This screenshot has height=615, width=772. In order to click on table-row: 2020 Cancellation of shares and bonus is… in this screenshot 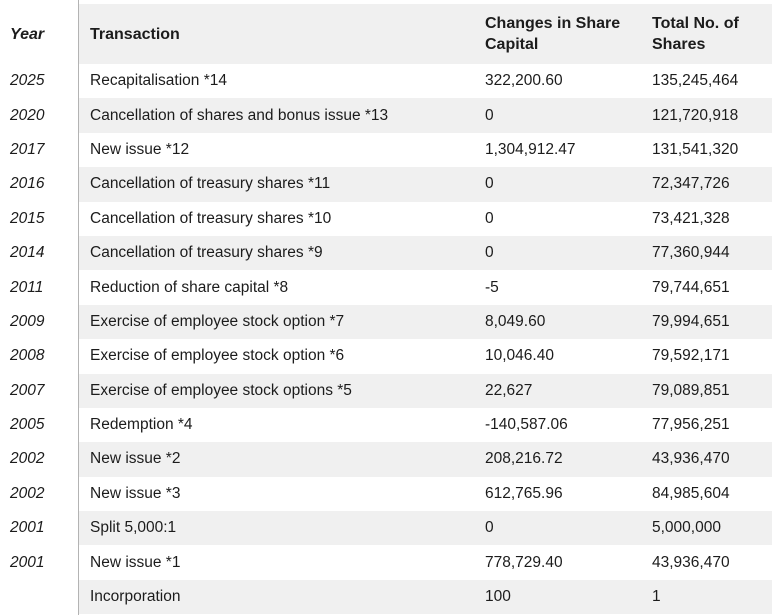, I will do `click(386, 115)`.